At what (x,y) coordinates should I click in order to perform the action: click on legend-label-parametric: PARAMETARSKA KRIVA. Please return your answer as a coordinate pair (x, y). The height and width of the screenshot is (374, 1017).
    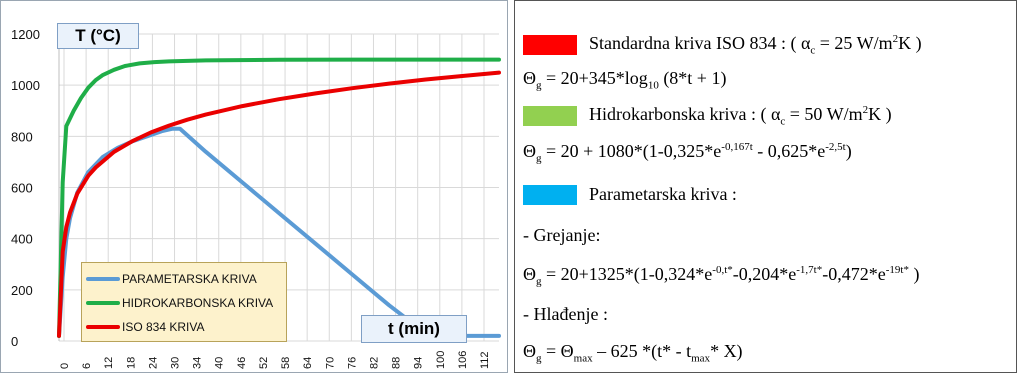
    Looking at the image, I should click on (189, 279).